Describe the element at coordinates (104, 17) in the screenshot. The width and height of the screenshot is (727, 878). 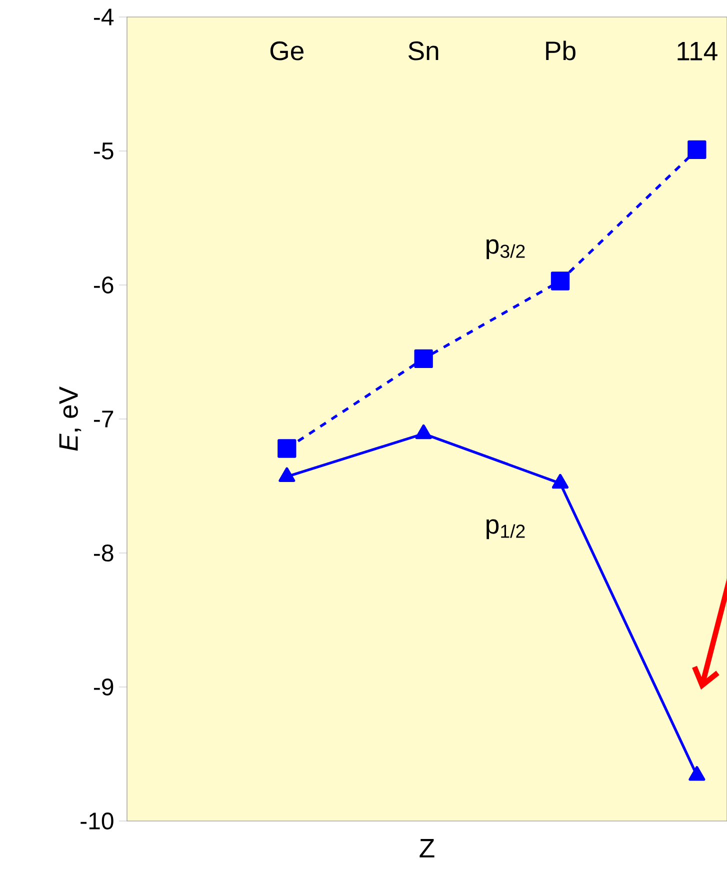
I see `y-tick-label: -4` at that location.